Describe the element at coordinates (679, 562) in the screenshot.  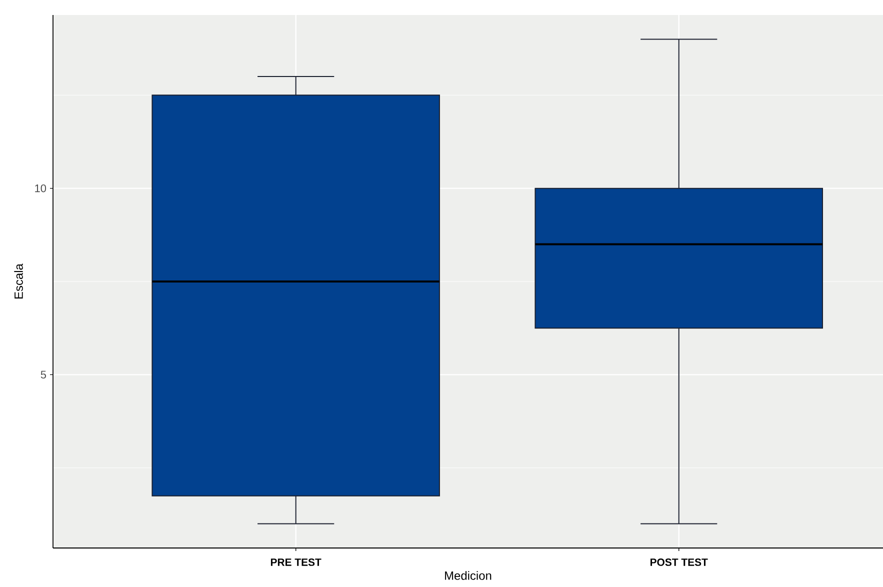
I see `x-tick-label: POST TEST` at that location.